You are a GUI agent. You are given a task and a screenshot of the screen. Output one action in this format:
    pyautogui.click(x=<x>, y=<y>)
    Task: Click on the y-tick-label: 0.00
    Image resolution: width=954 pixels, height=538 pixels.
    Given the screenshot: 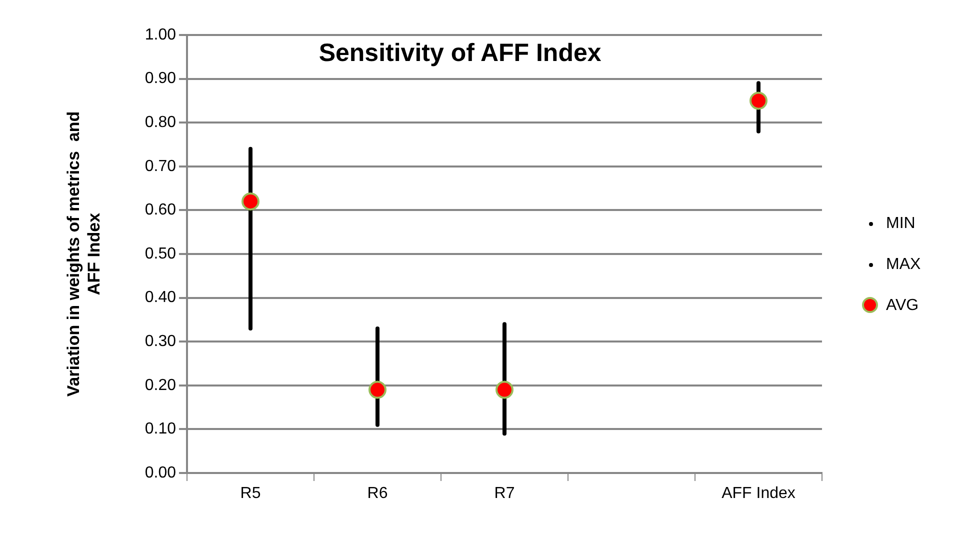 What is the action you would take?
    pyautogui.click(x=160, y=473)
    